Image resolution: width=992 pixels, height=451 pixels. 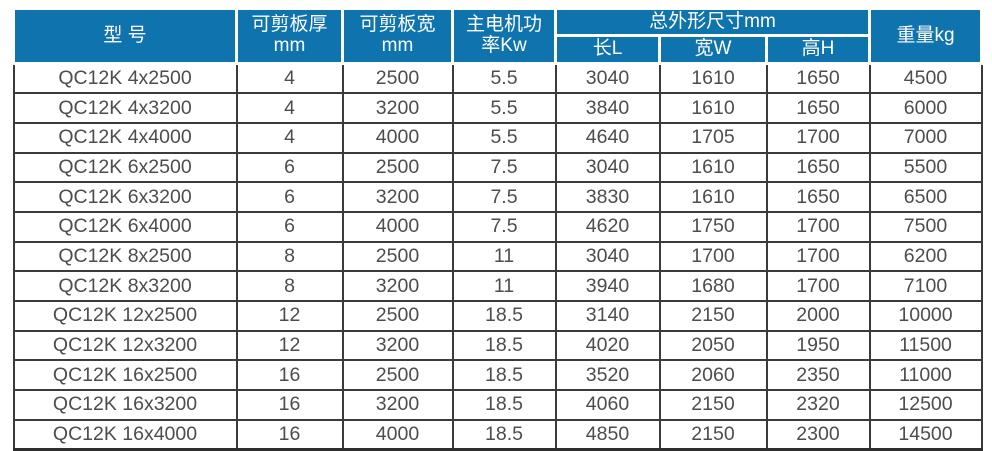 I want to click on cell-thickness-mm: 6, so click(x=289, y=226).